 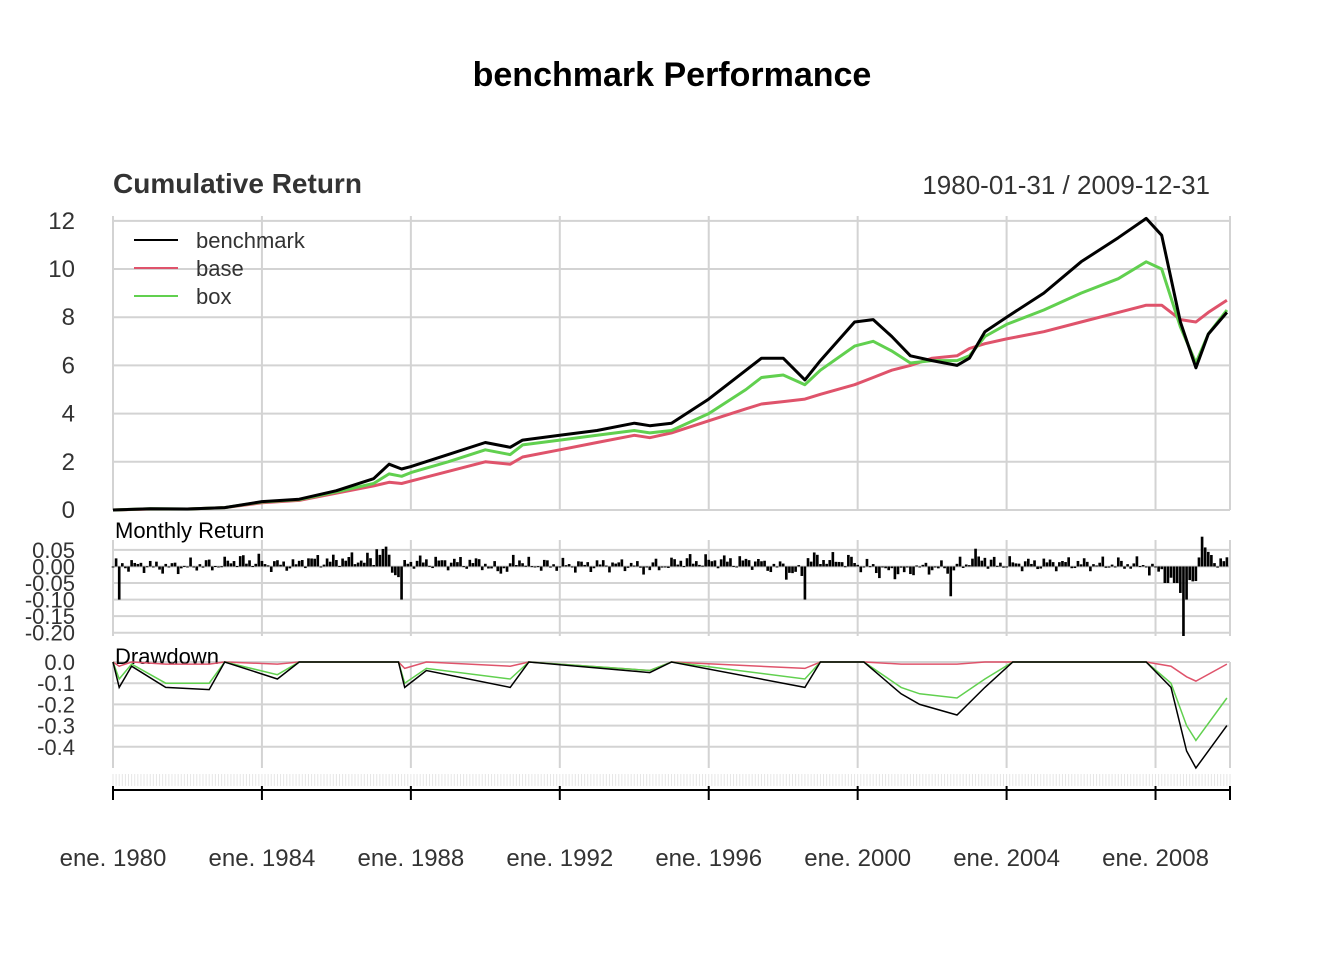 I want to click on monthly-y-tick-label: 0.05, so click(x=53, y=550).